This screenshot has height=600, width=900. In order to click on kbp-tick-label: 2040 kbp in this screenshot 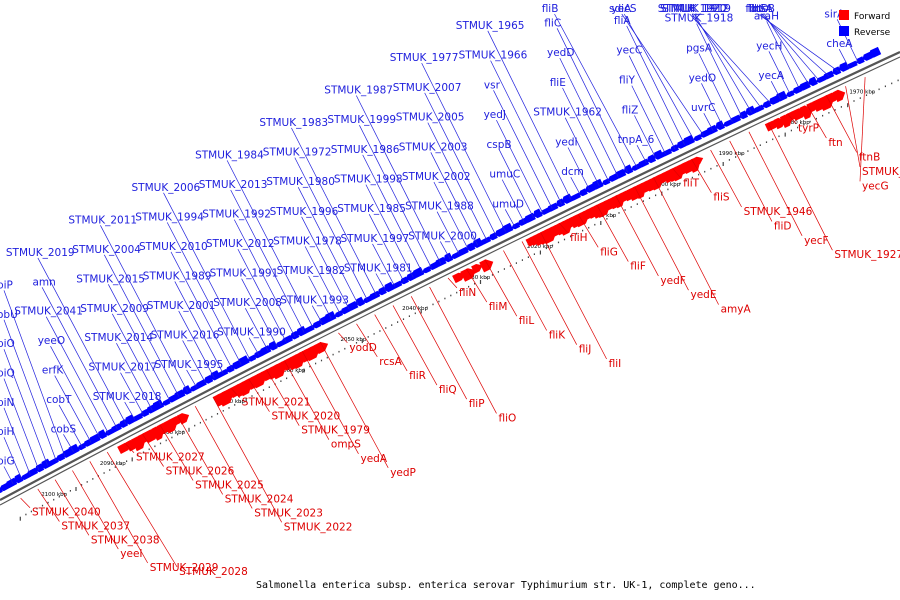, I will do `click(415, 309)`.